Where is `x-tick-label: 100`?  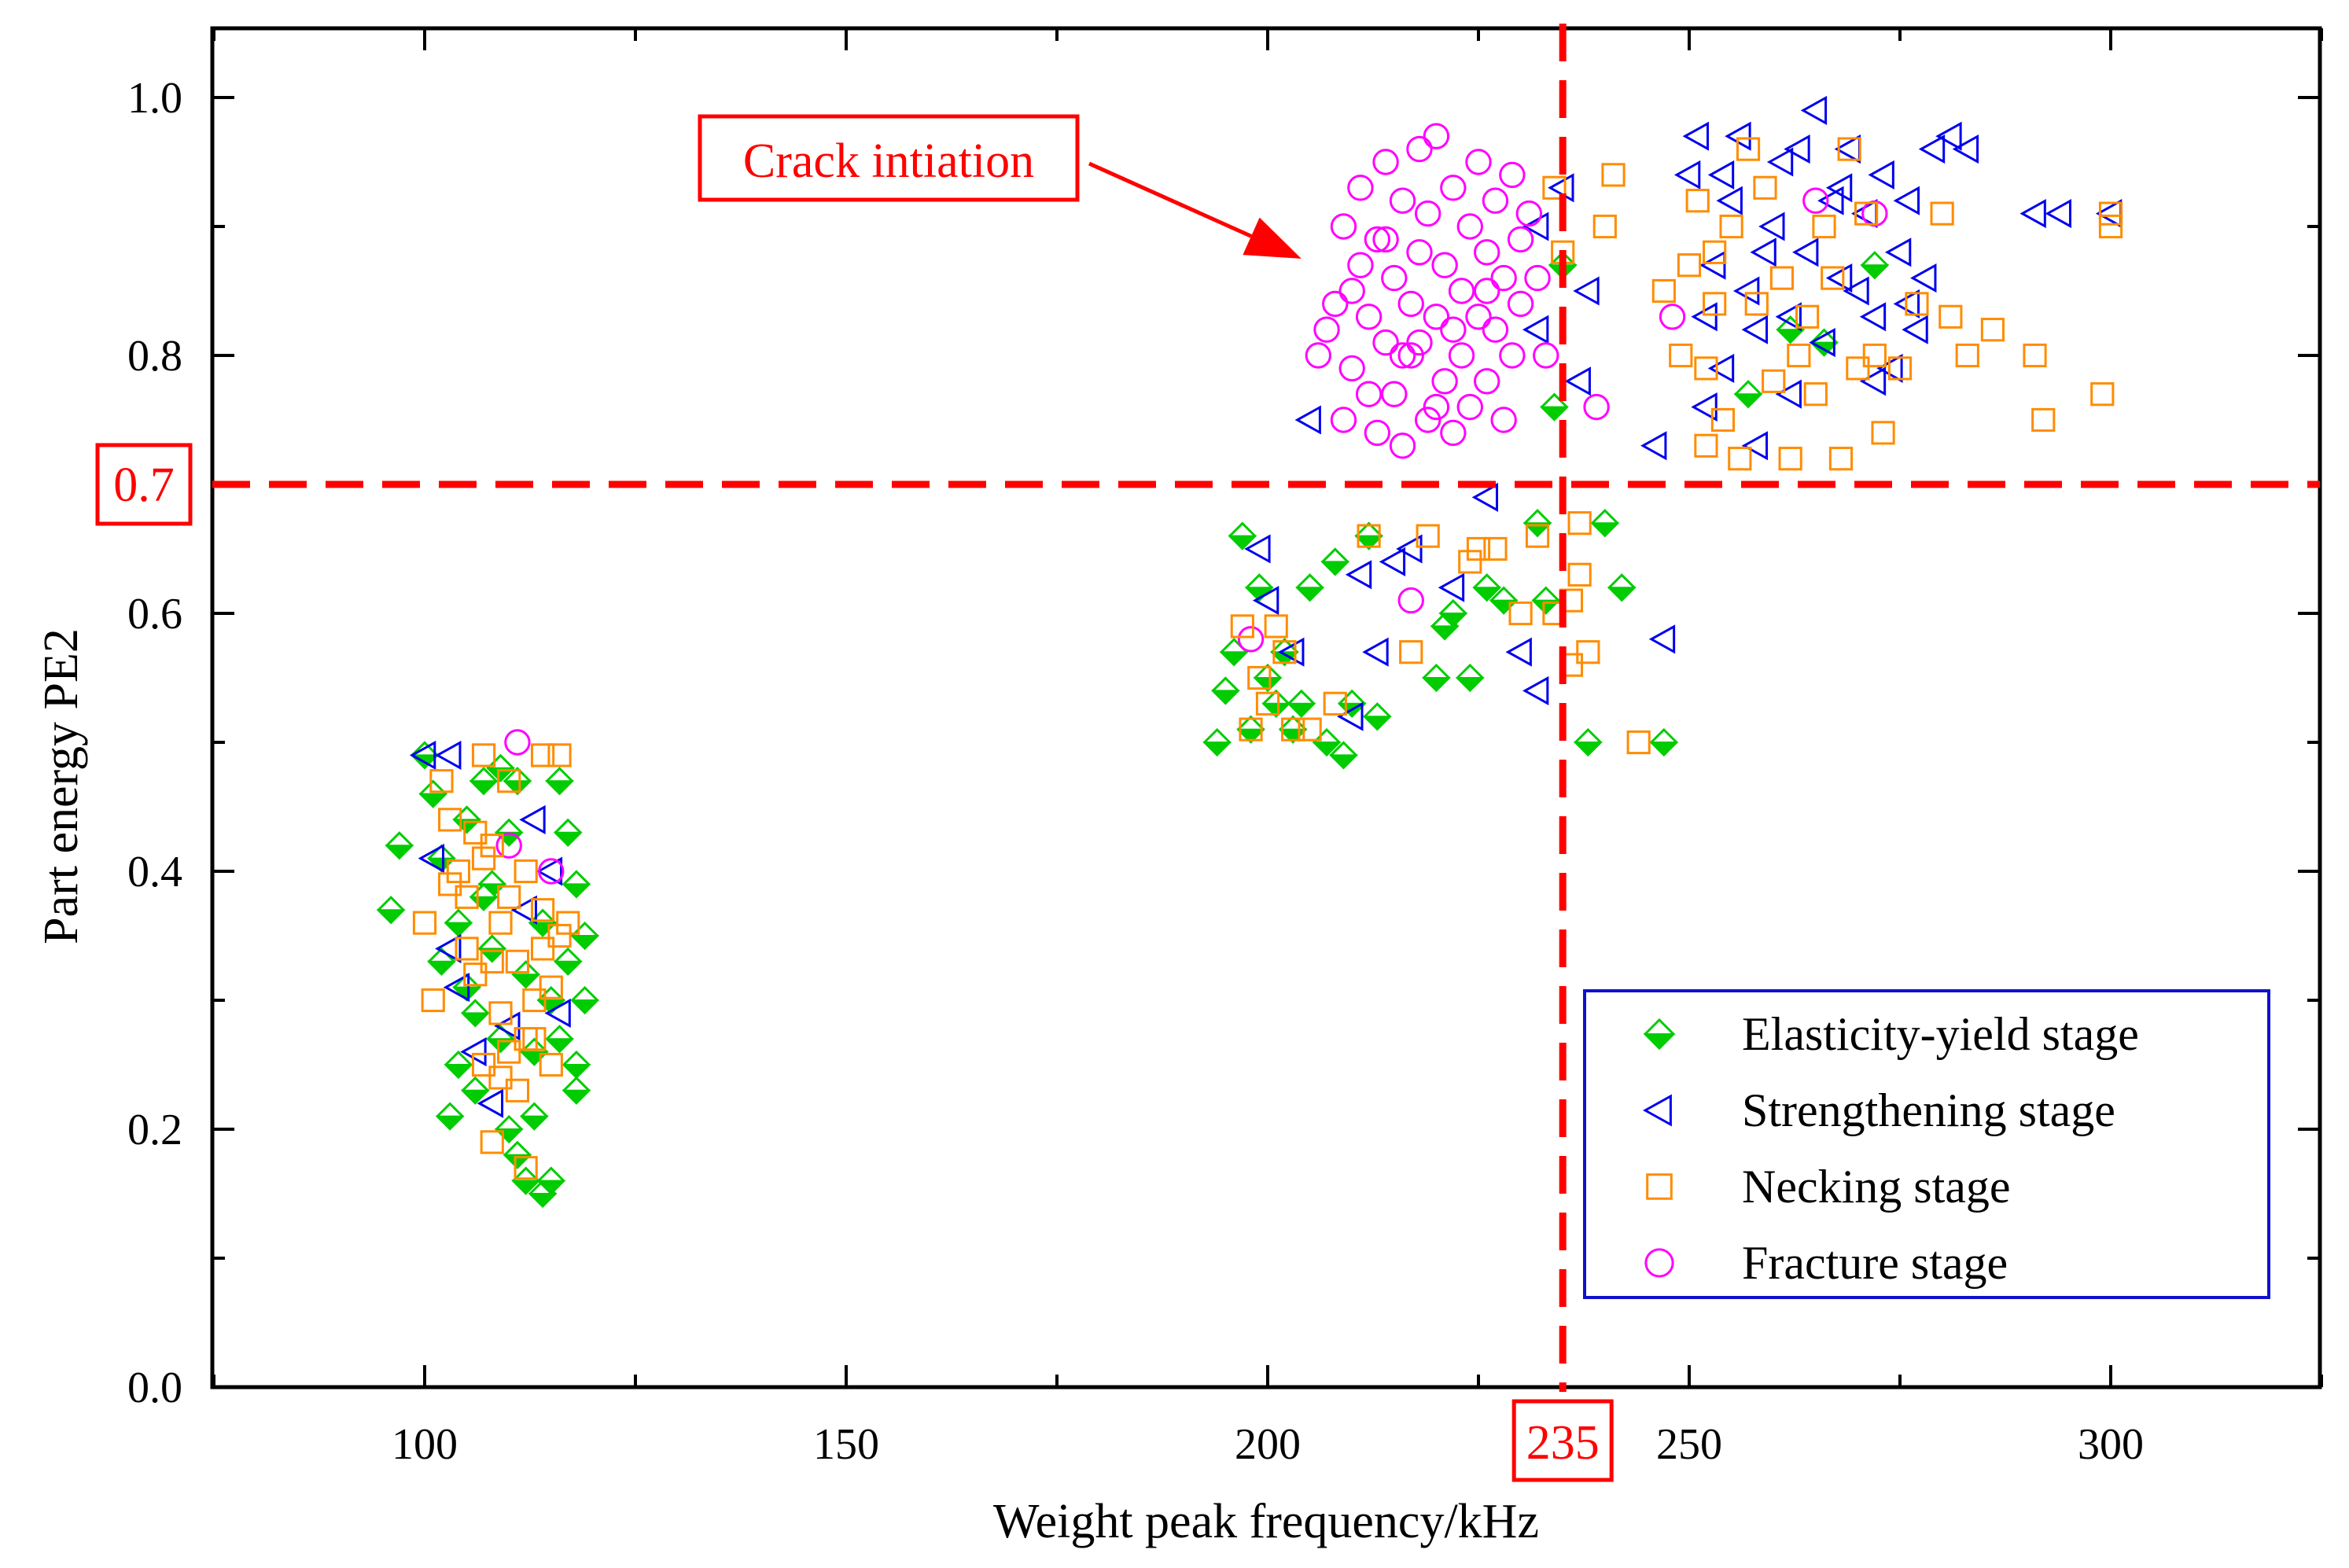
x-tick-label: 100 is located at coordinates (425, 1444).